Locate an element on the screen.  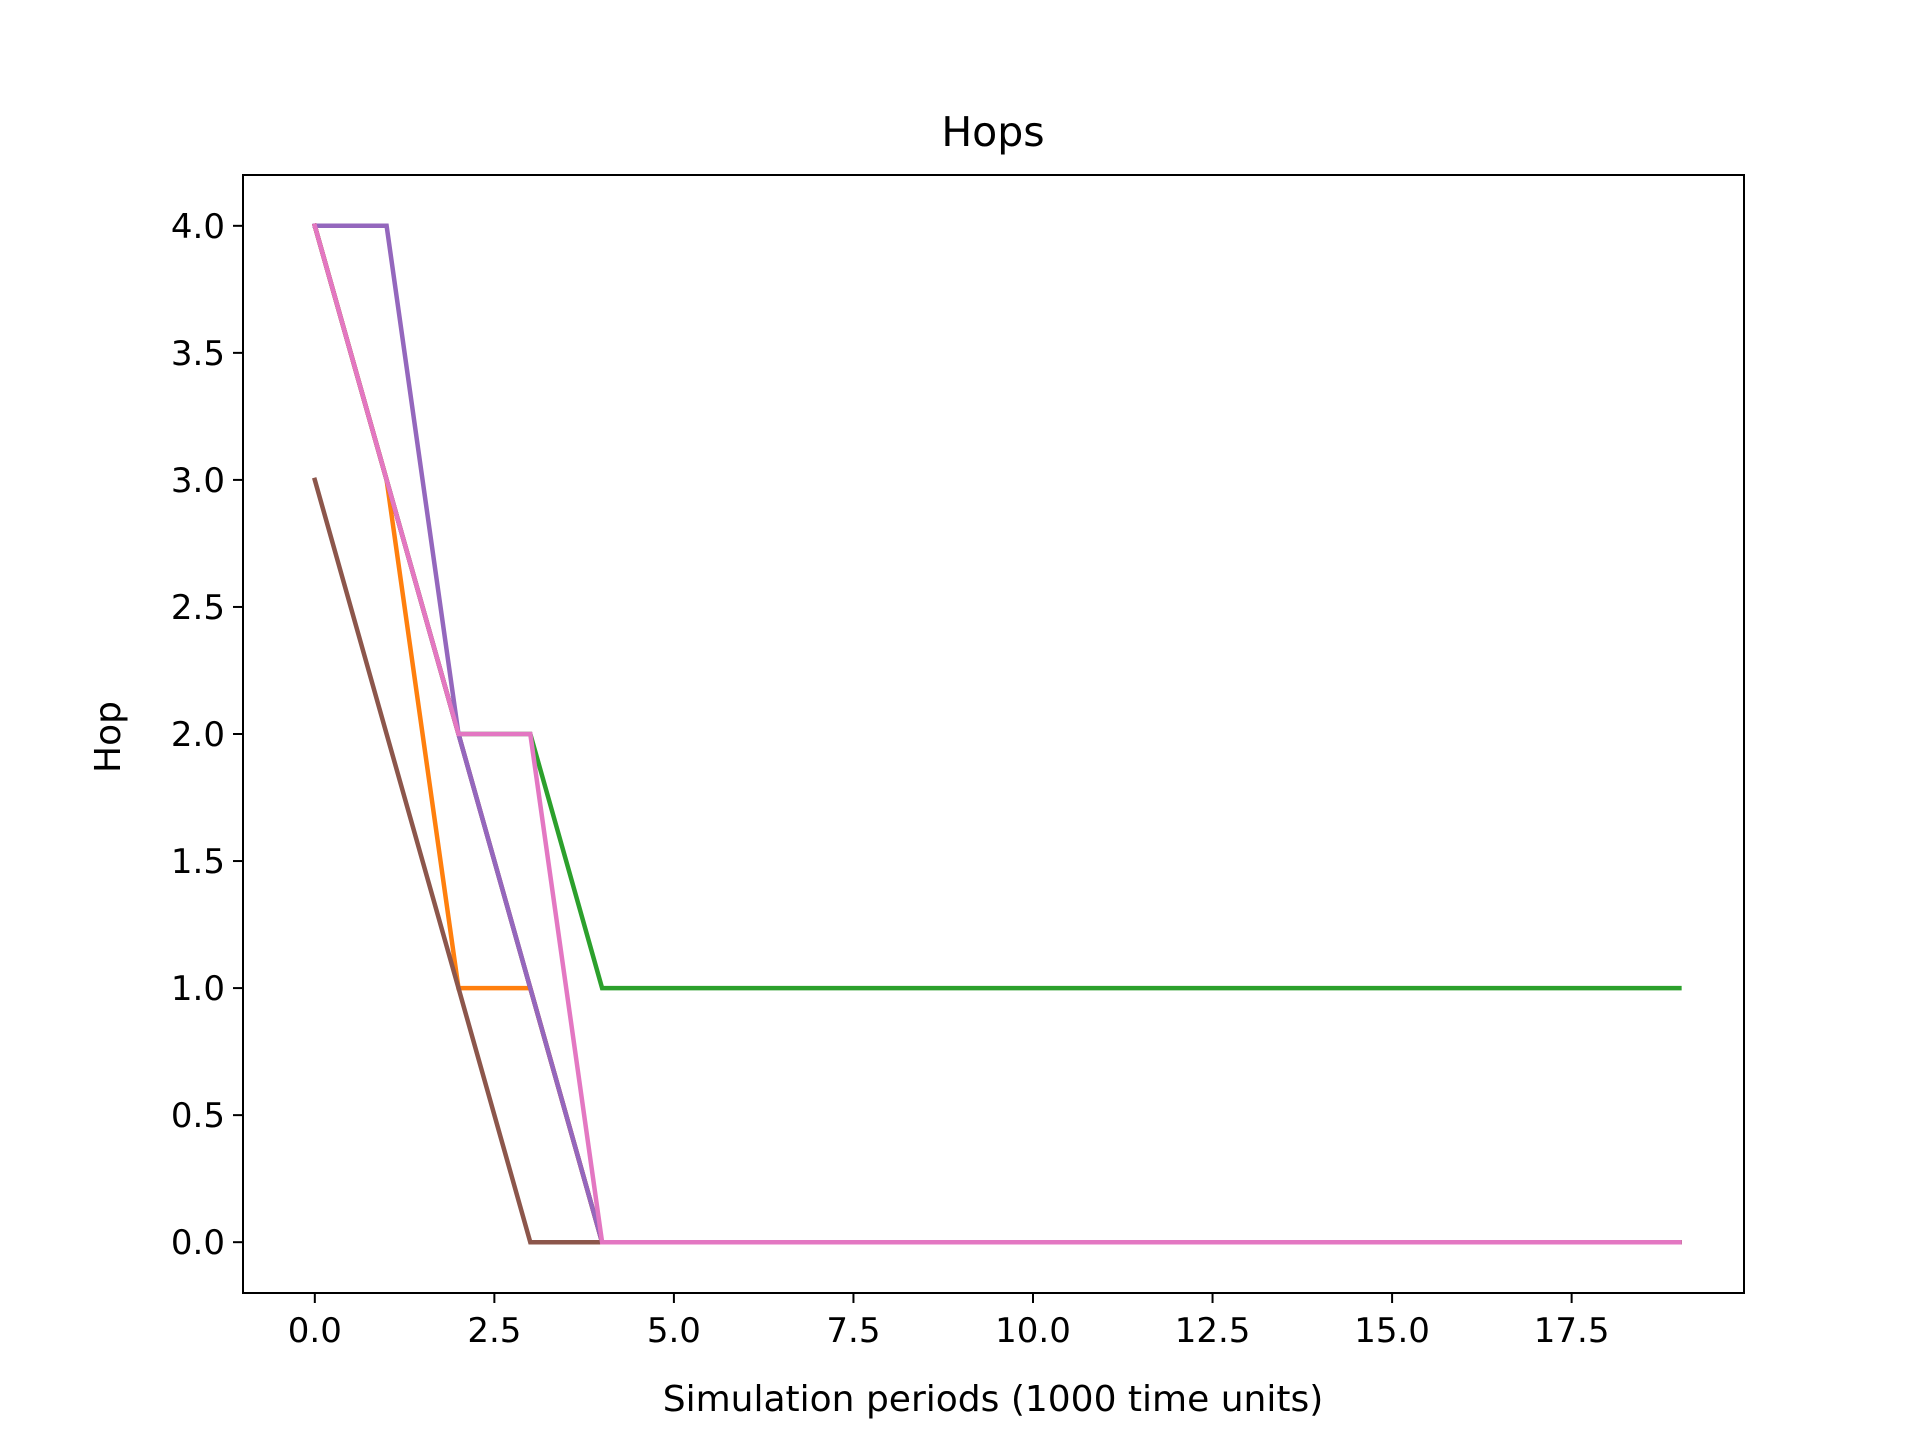
x-tick-label: 7.5 is located at coordinates (853, 1331).